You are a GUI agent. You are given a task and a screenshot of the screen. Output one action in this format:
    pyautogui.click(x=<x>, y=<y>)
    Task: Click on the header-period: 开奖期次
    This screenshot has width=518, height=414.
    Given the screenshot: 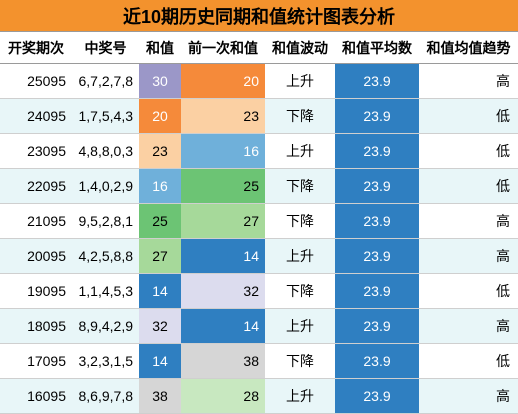 What is the action you would take?
    pyautogui.click(x=36, y=48)
    